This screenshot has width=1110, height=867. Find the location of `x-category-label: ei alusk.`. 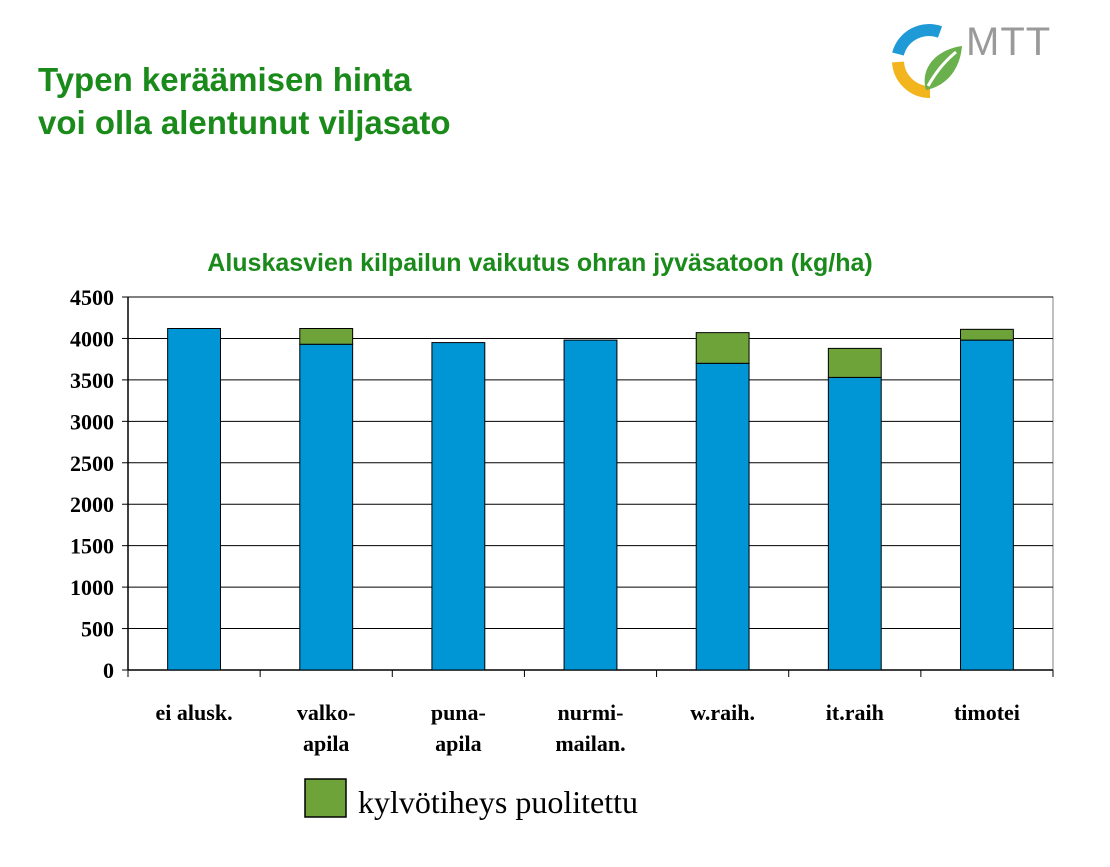

x-category-label: ei alusk. is located at coordinates (194, 712).